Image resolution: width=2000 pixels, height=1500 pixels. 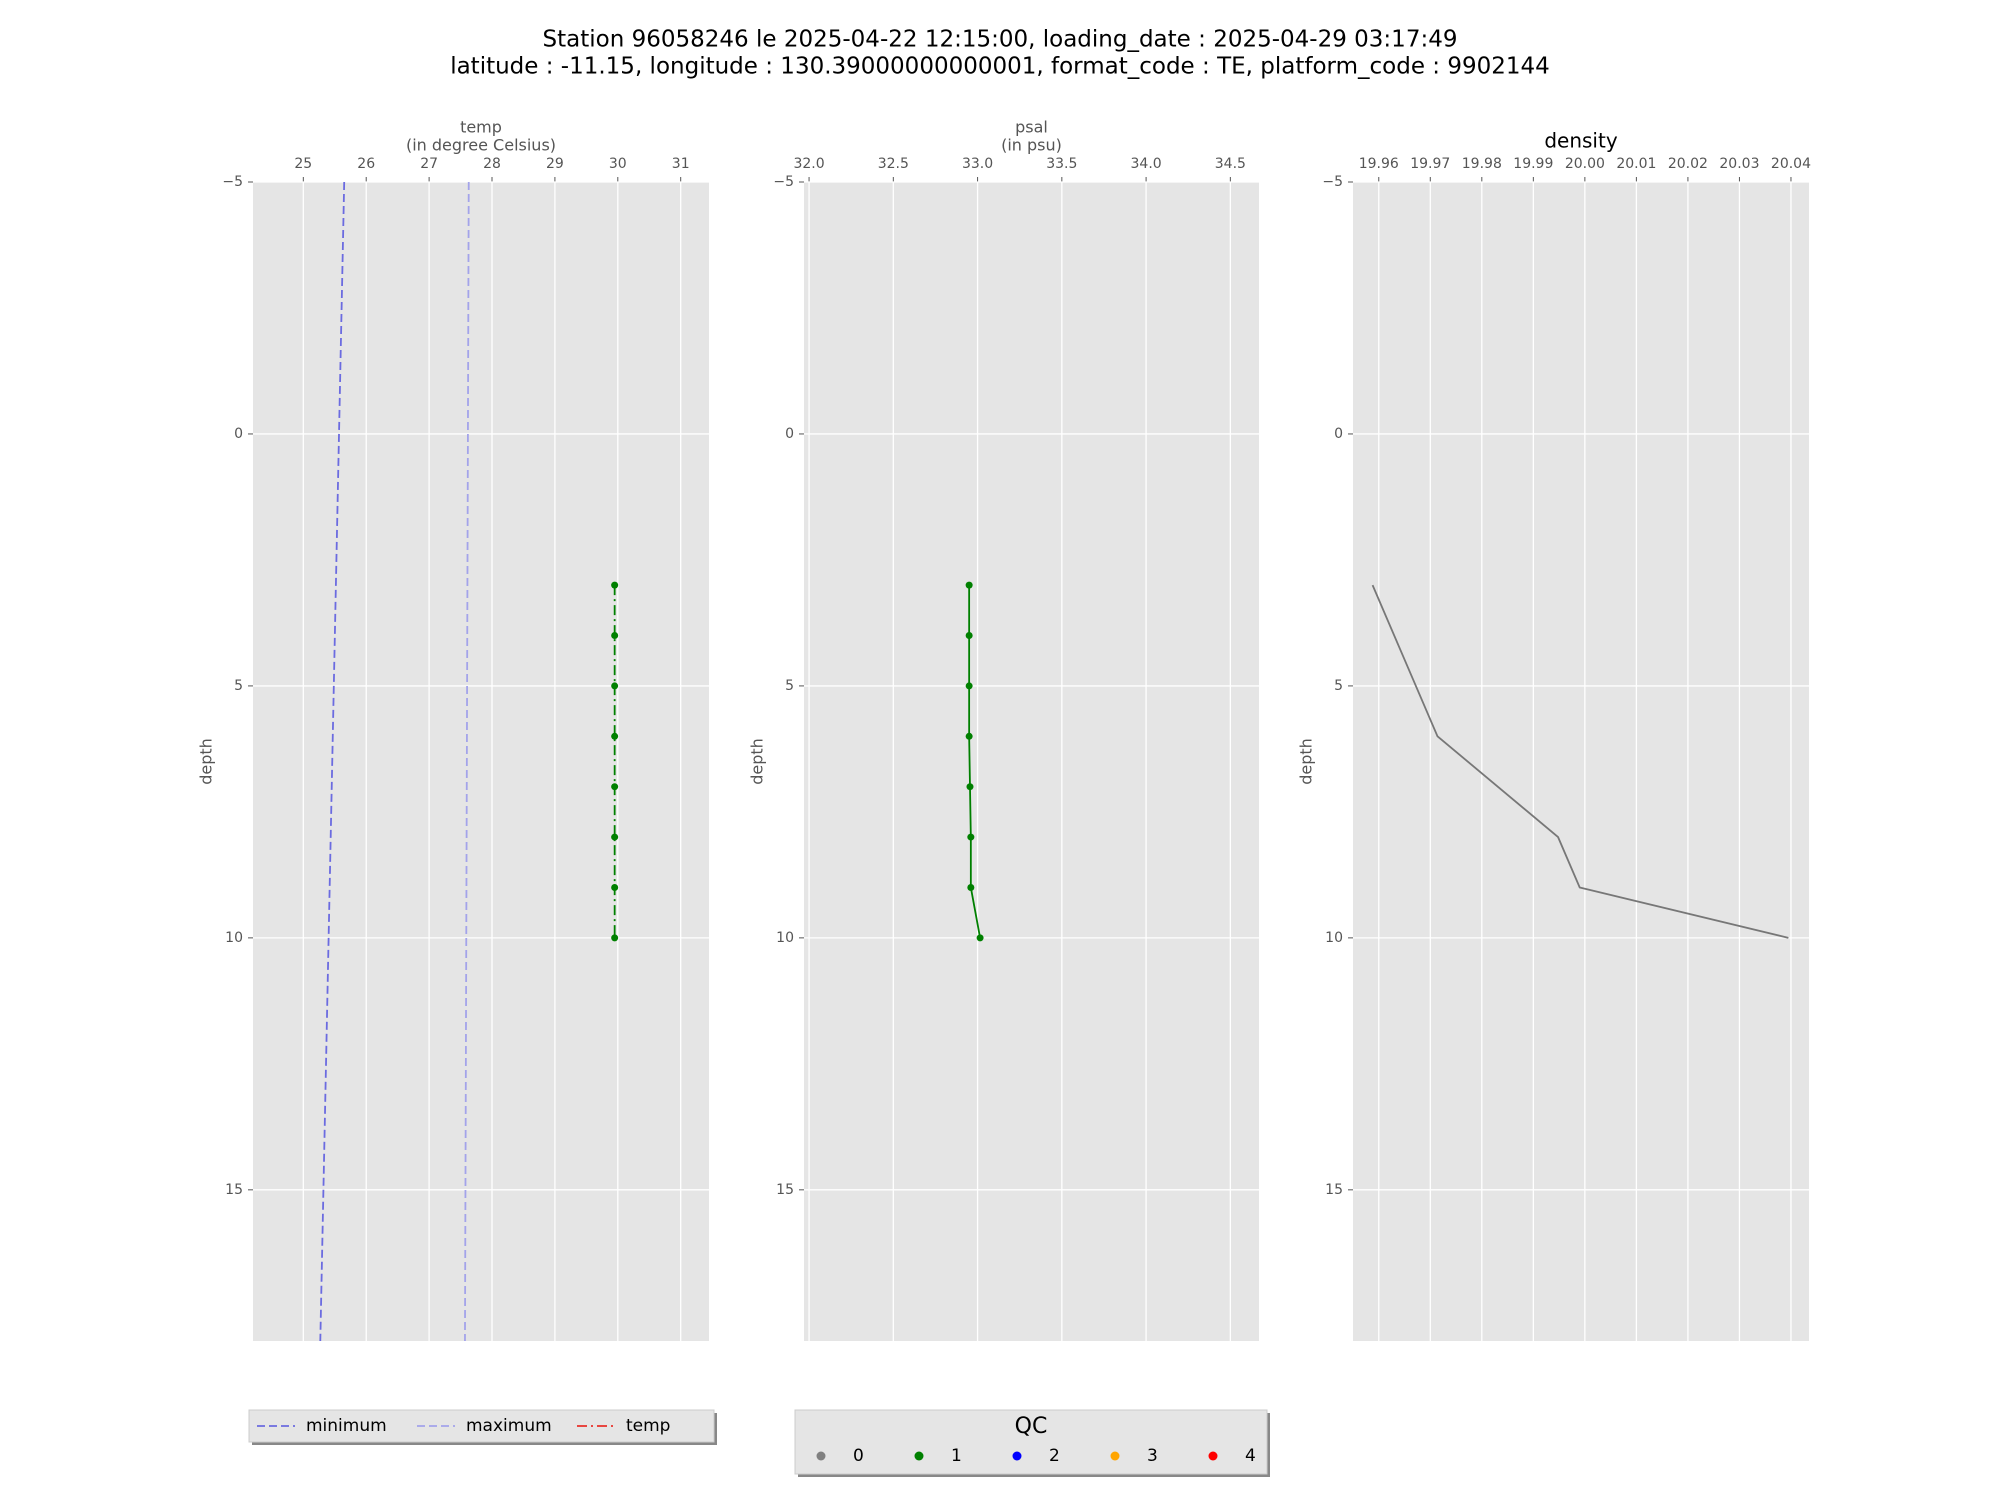 I want to click on legend-label: maximum, so click(x=509, y=1426).